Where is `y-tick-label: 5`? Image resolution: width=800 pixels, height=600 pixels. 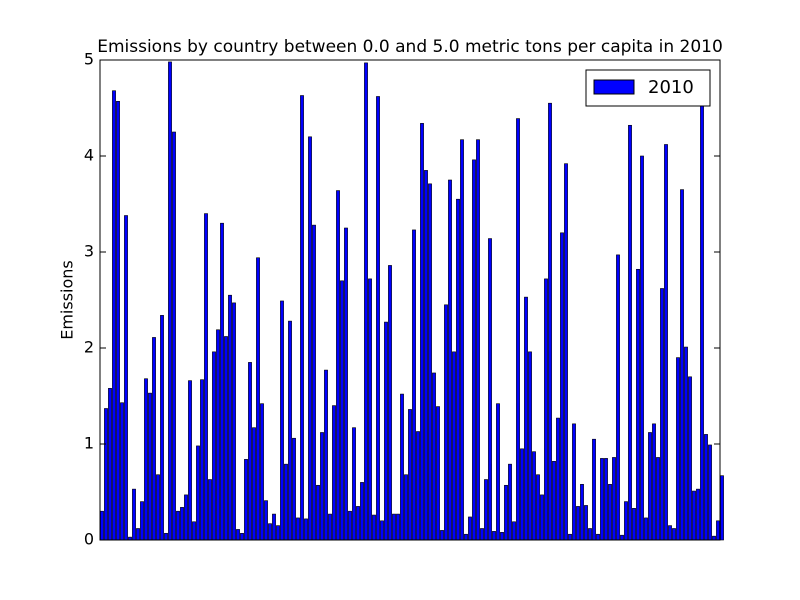 y-tick-label: 5 is located at coordinates (89, 59).